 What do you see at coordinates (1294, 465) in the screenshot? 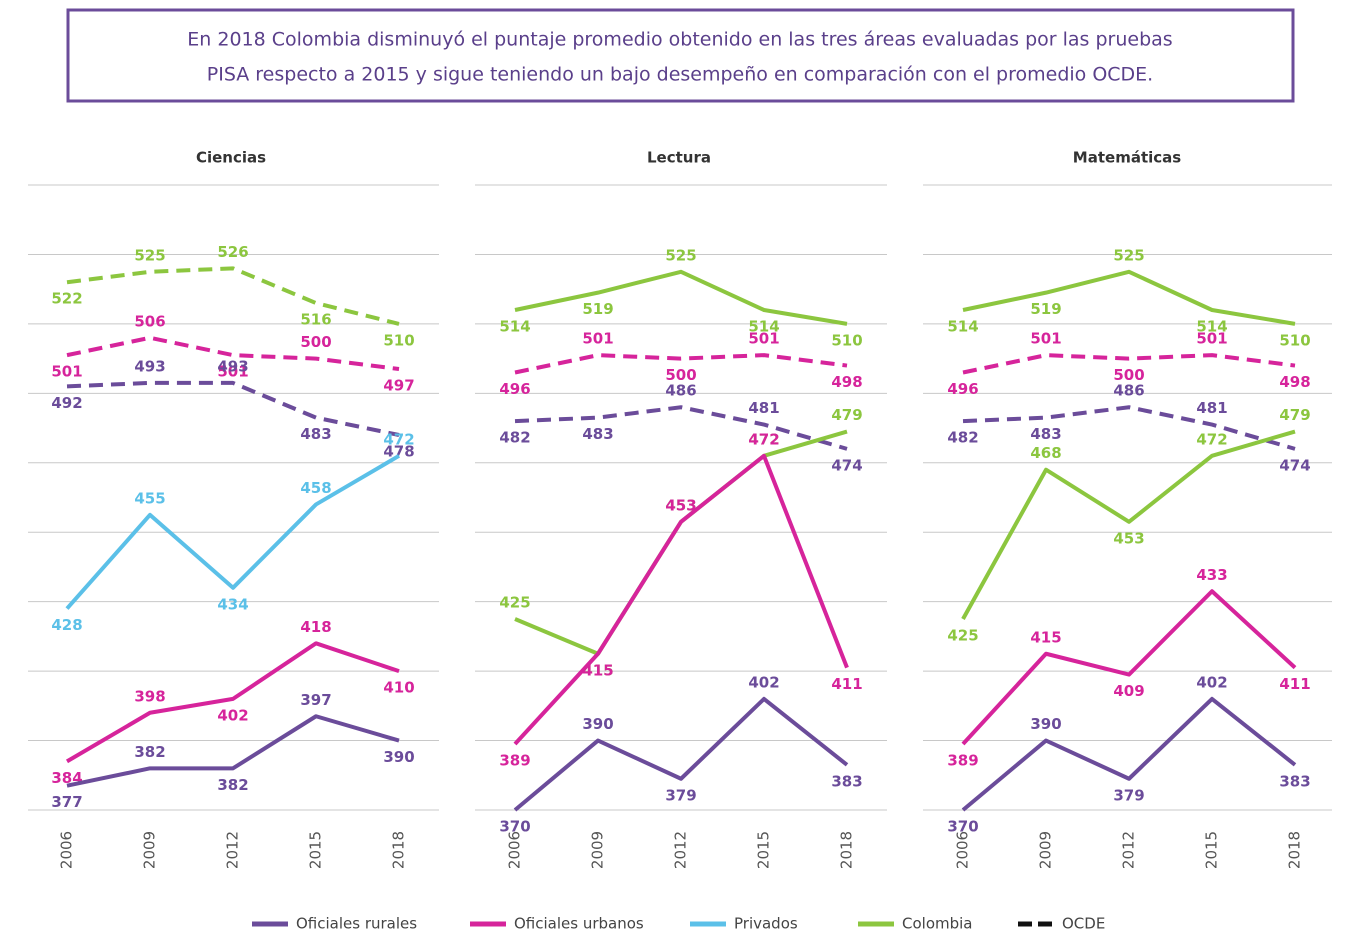
I see `data-label: 474` at bounding box center [1294, 465].